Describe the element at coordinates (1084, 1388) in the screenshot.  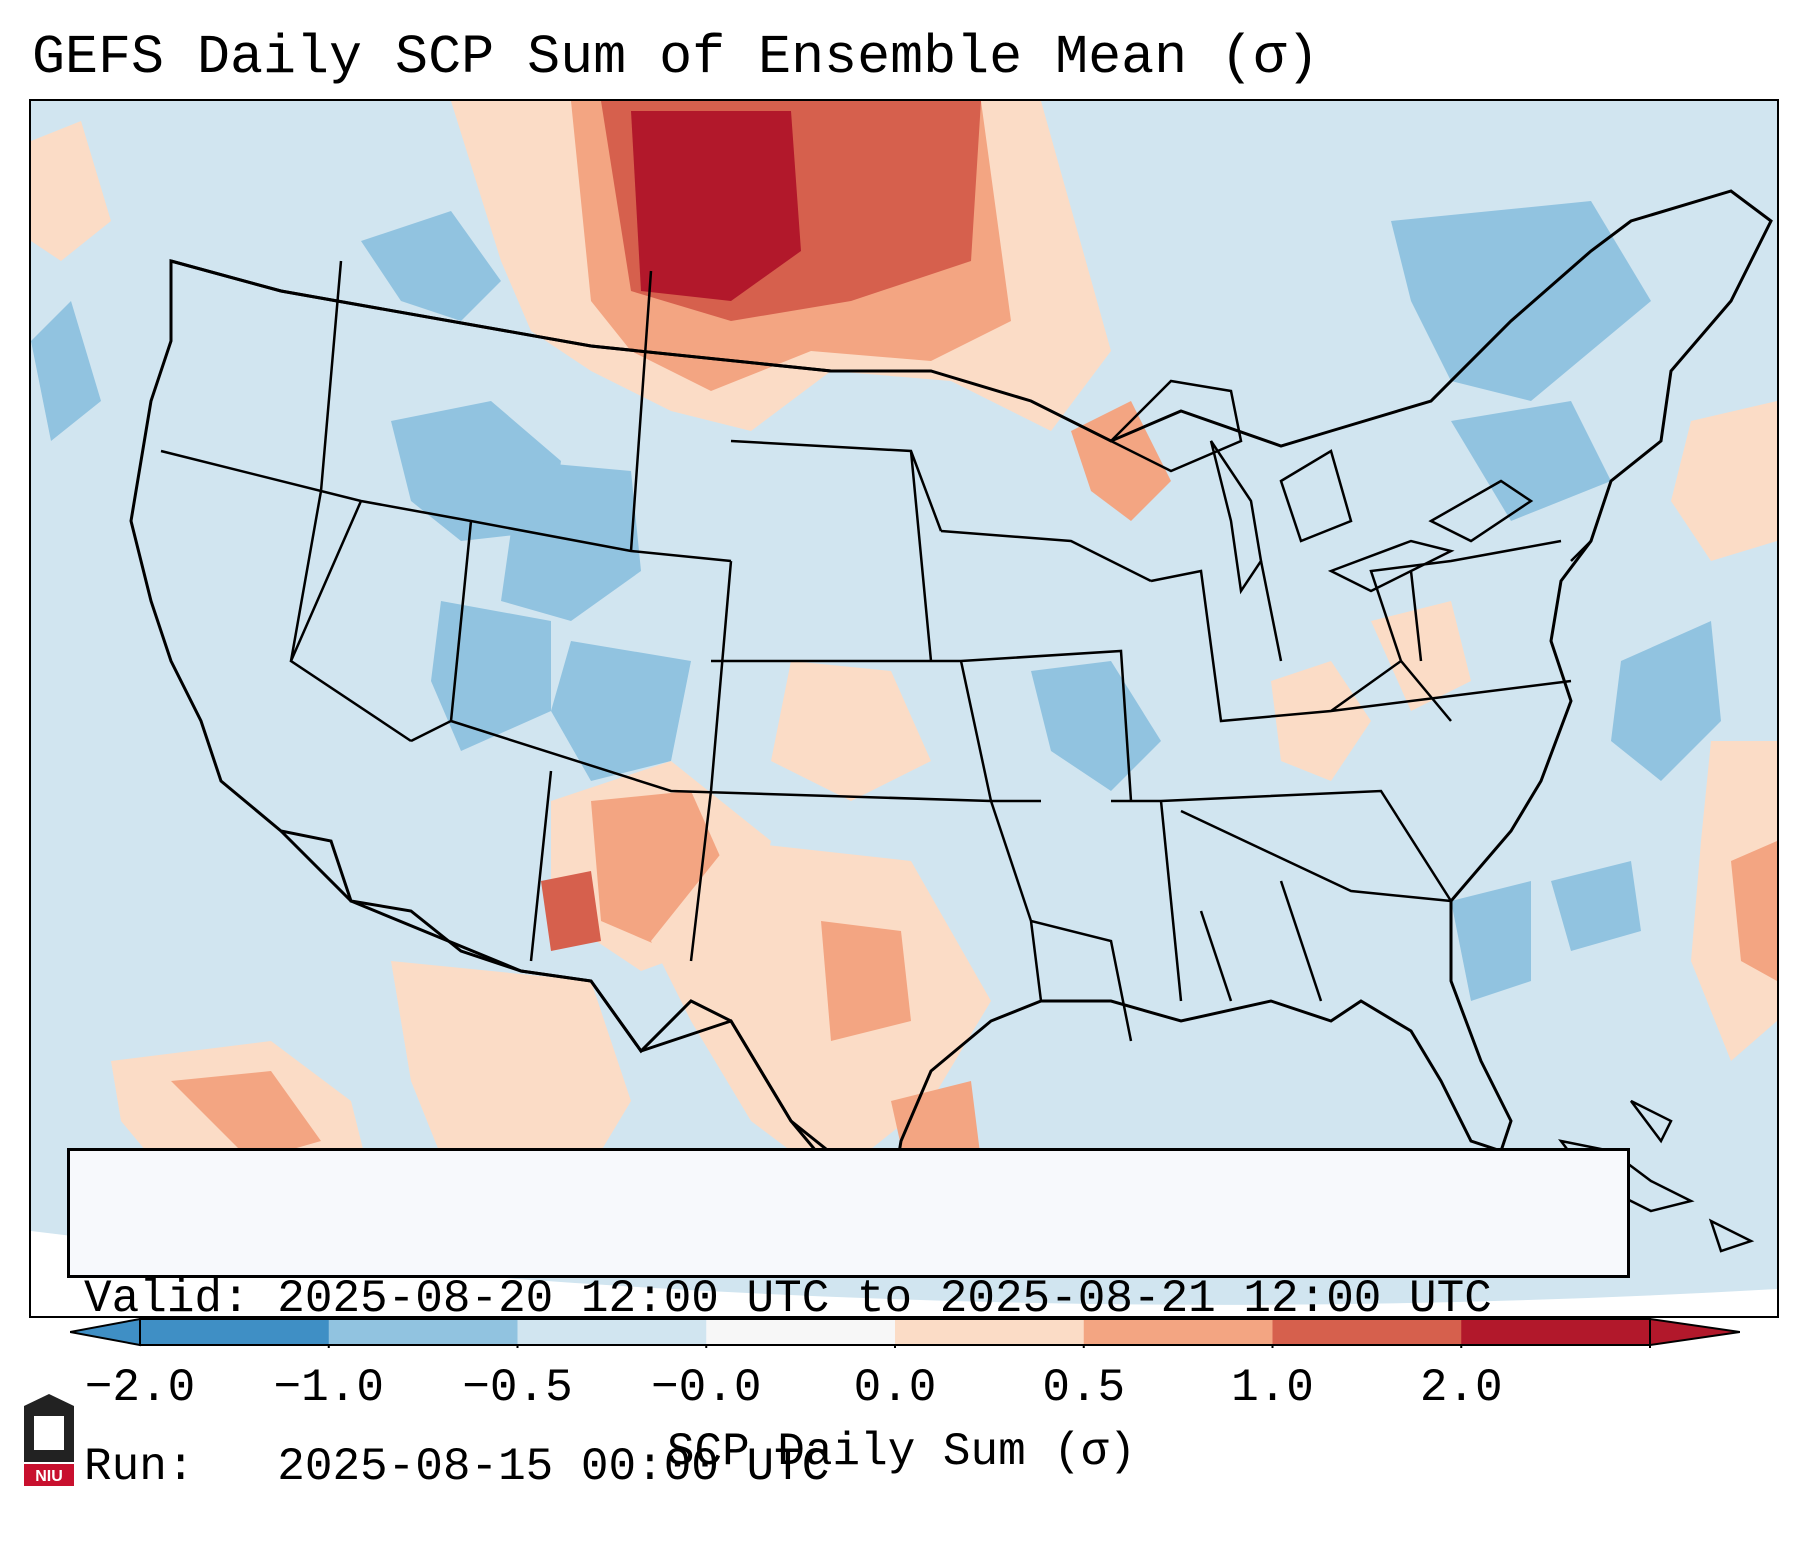
I see `colorbar-tick-label: 0.5` at that location.